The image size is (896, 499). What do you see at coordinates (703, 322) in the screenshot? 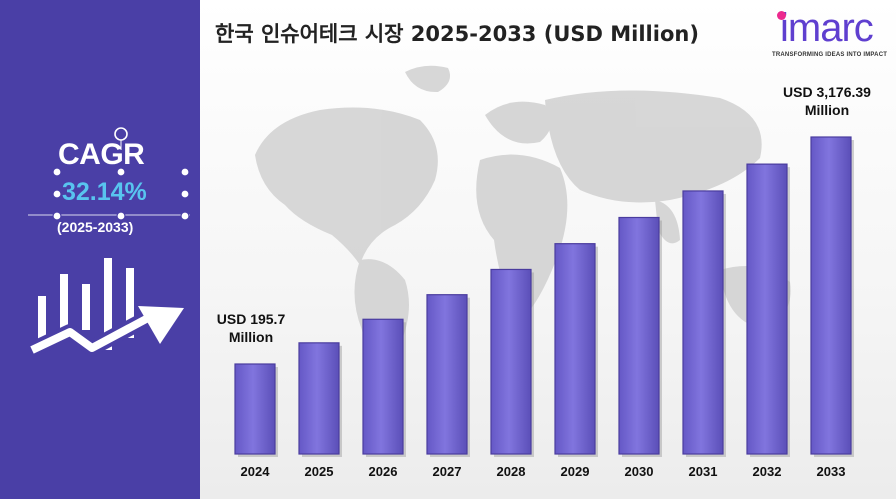
I see `bar-2031` at bounding box center [703, 322].